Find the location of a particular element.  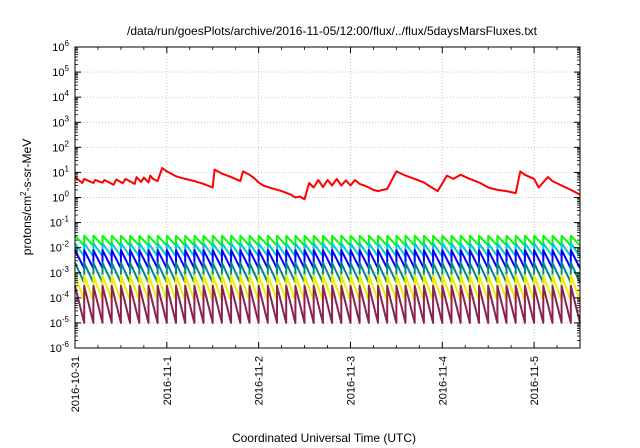

y-tick-label: 10¹ is located at coordinates (60, 171).